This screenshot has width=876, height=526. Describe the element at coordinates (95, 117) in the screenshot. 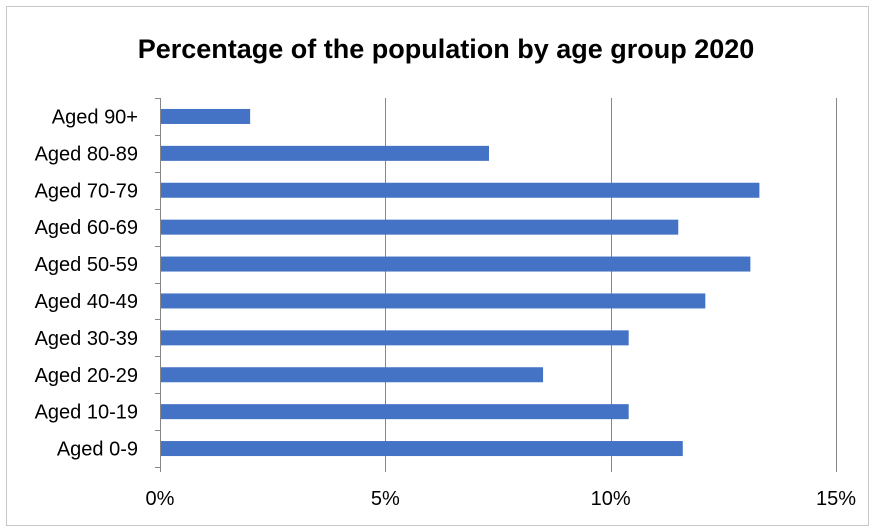

I see `category-label-0: Aged 90+` at that location.